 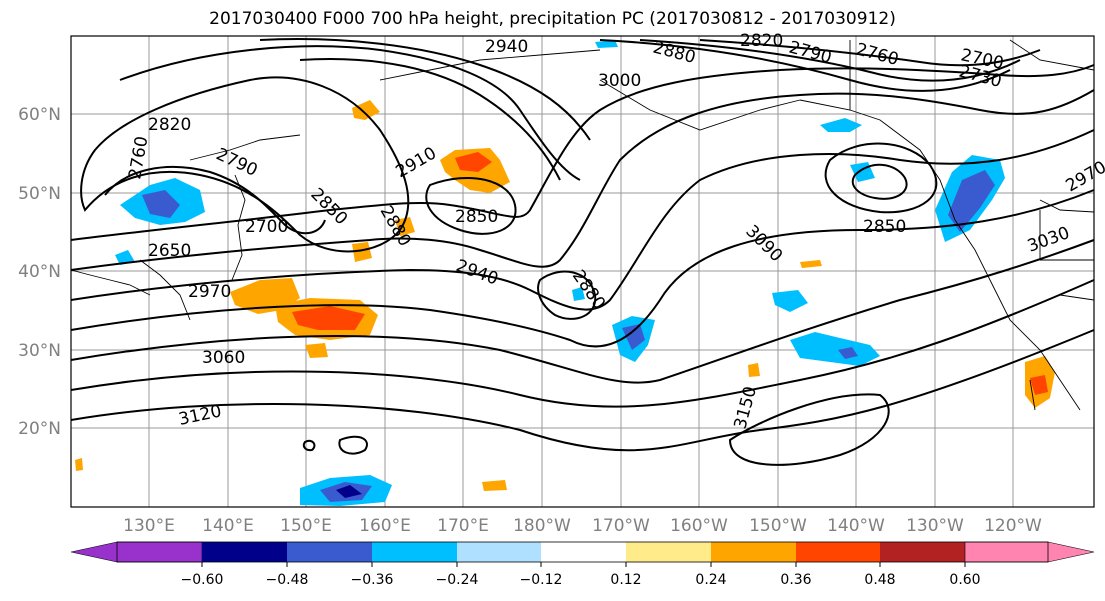 I want to click on lon-tick-label: 140°W, so click(x=856, y=526).